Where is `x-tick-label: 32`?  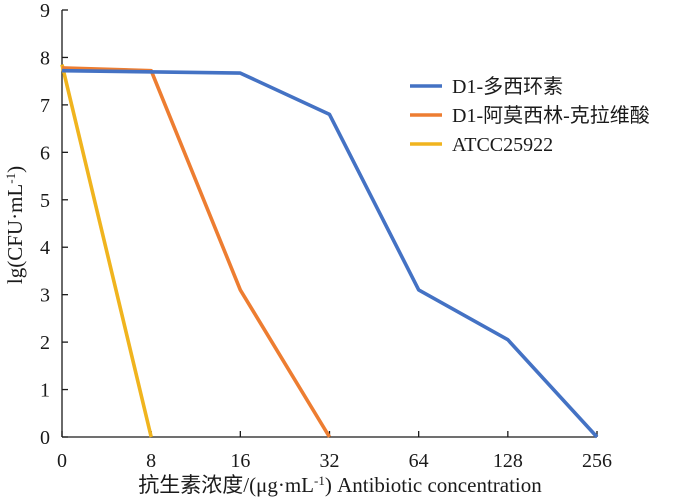 x-tick-label: 32 is located at coordinates (330, 461).